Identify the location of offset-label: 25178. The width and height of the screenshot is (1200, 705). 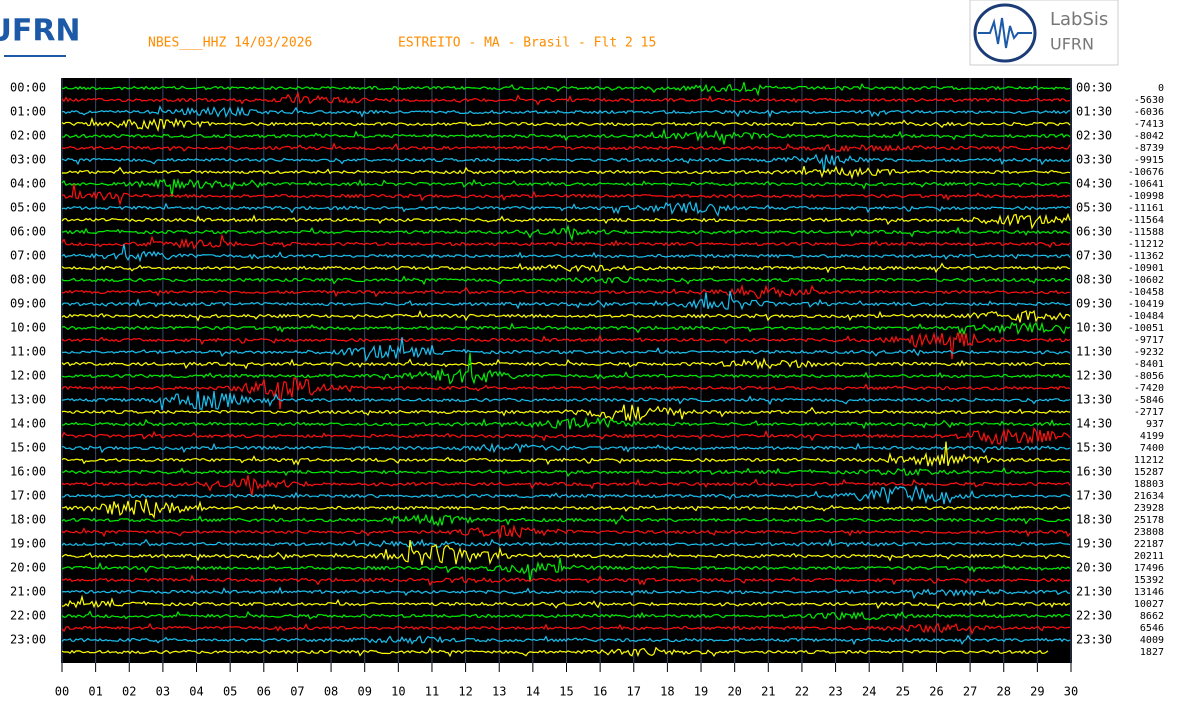
(1149, 520).